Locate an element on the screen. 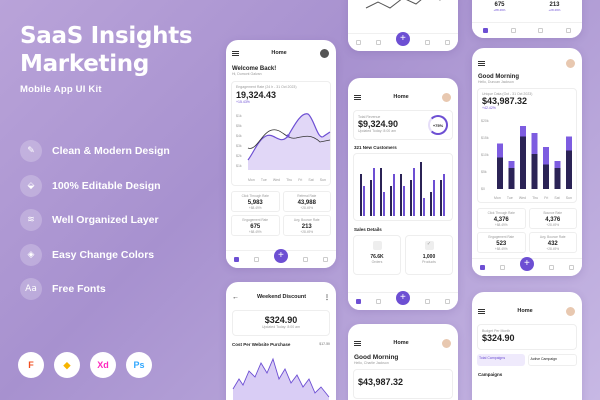  x-tick: Wed is located at coordinates (276, 180).